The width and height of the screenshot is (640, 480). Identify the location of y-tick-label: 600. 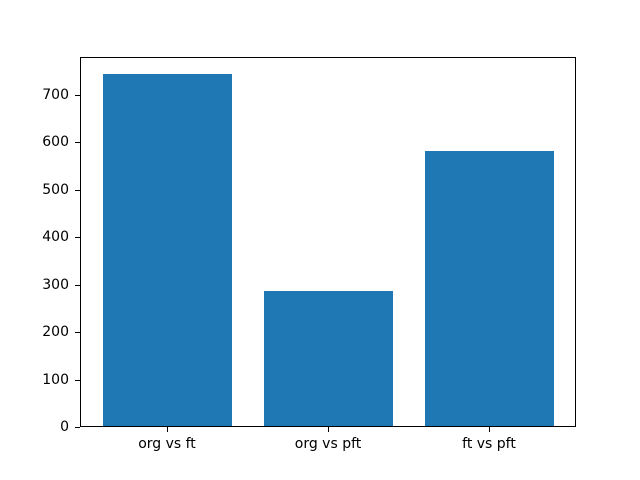
(55, 142).